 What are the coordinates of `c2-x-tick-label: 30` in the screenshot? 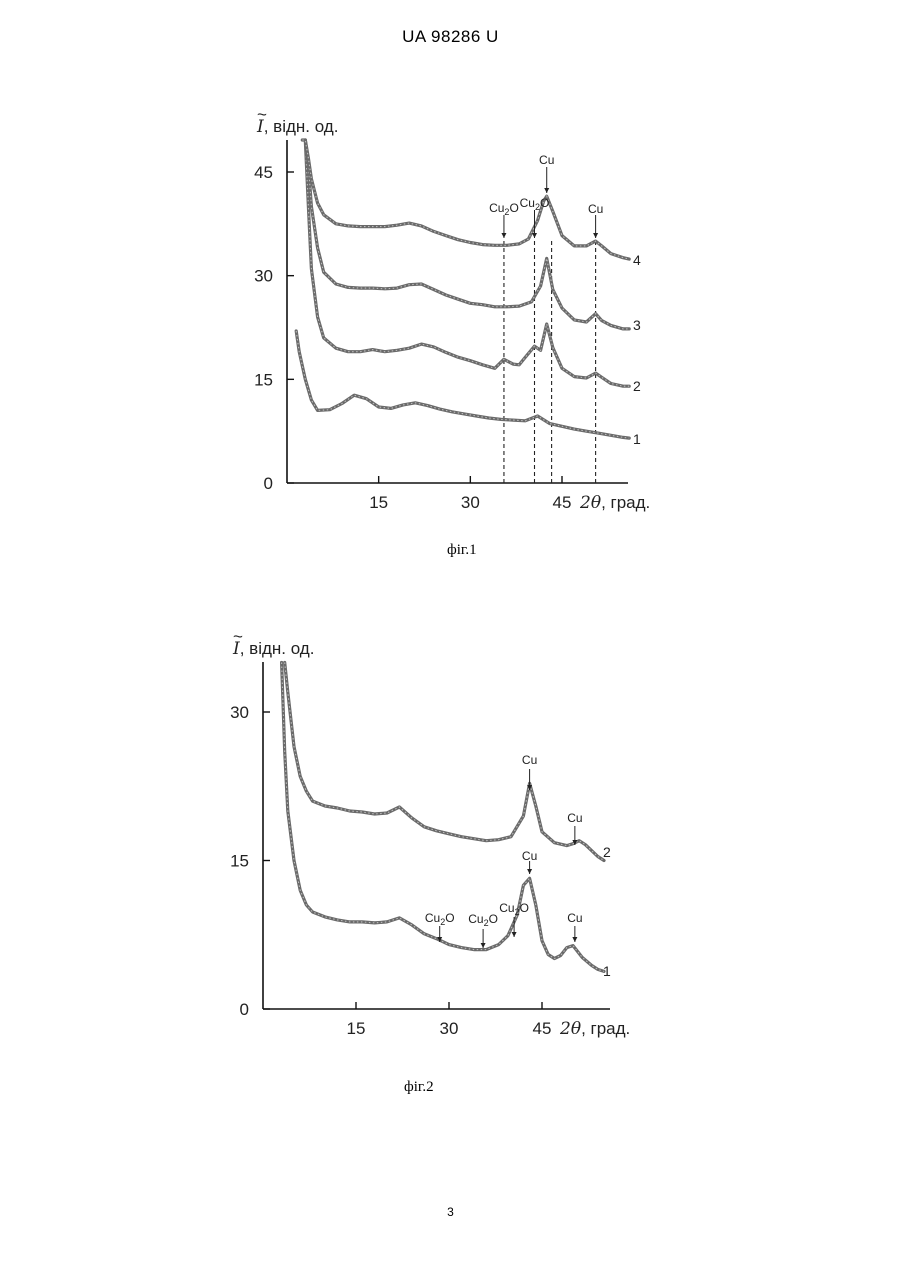 It's located at (449, 1028).